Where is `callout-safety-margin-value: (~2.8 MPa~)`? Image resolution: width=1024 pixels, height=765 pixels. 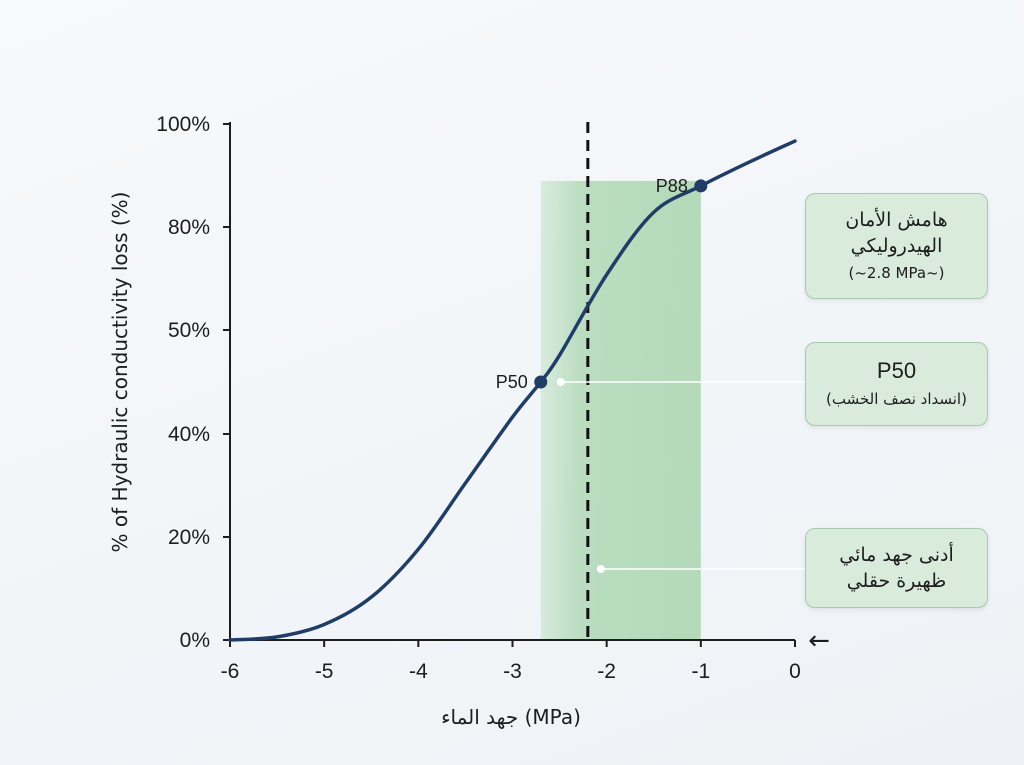
callout-safety-margin-value: (~2.8 MPa~) is located at coordinates (896, 273).